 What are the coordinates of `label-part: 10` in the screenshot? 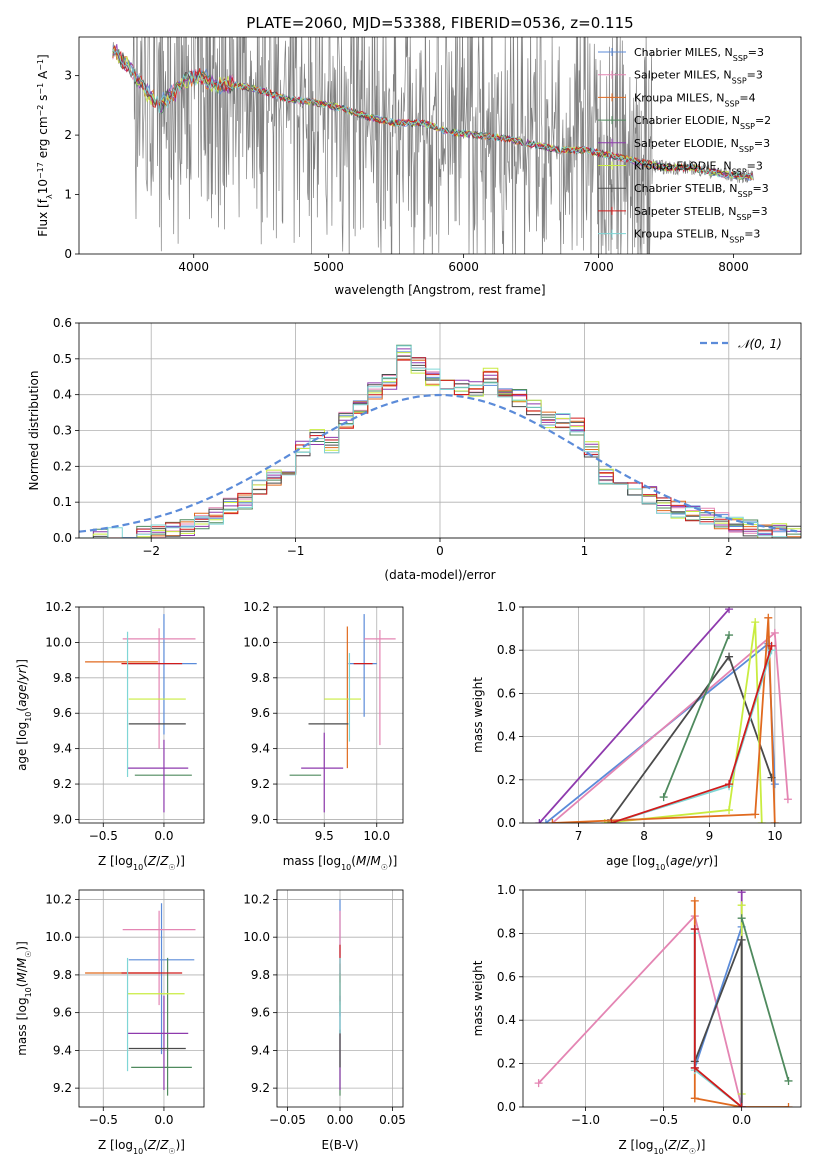 It's located at (43, 186).